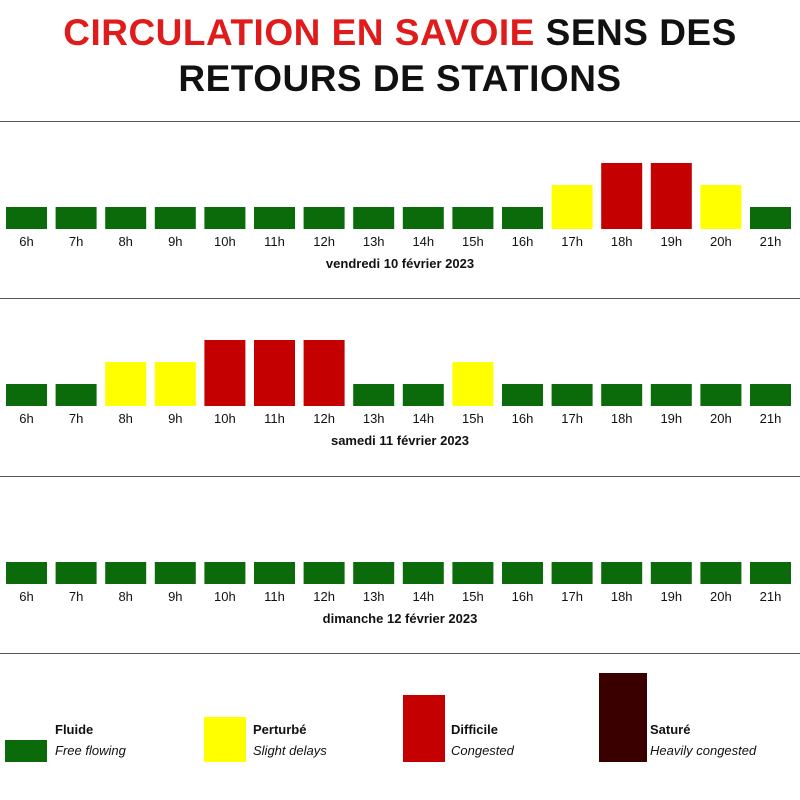 The image size is (800, 800). I want to click on bar-saturday-17h, so click(572, 395).